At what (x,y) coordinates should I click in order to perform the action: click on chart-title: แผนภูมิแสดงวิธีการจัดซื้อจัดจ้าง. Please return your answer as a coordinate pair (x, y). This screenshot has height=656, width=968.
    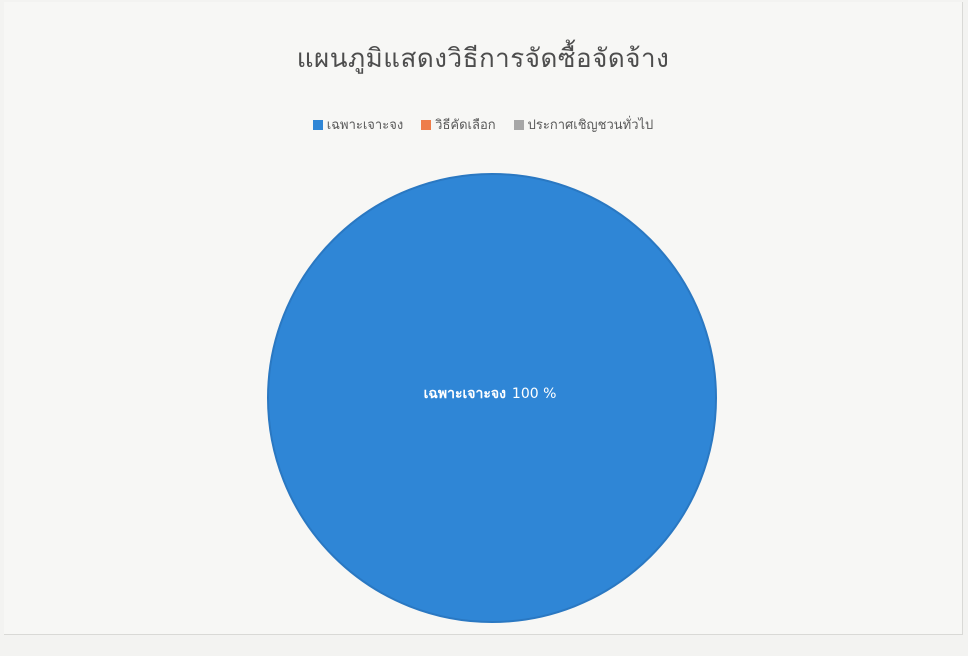
    Looking at the image, I should click on (483, 59).